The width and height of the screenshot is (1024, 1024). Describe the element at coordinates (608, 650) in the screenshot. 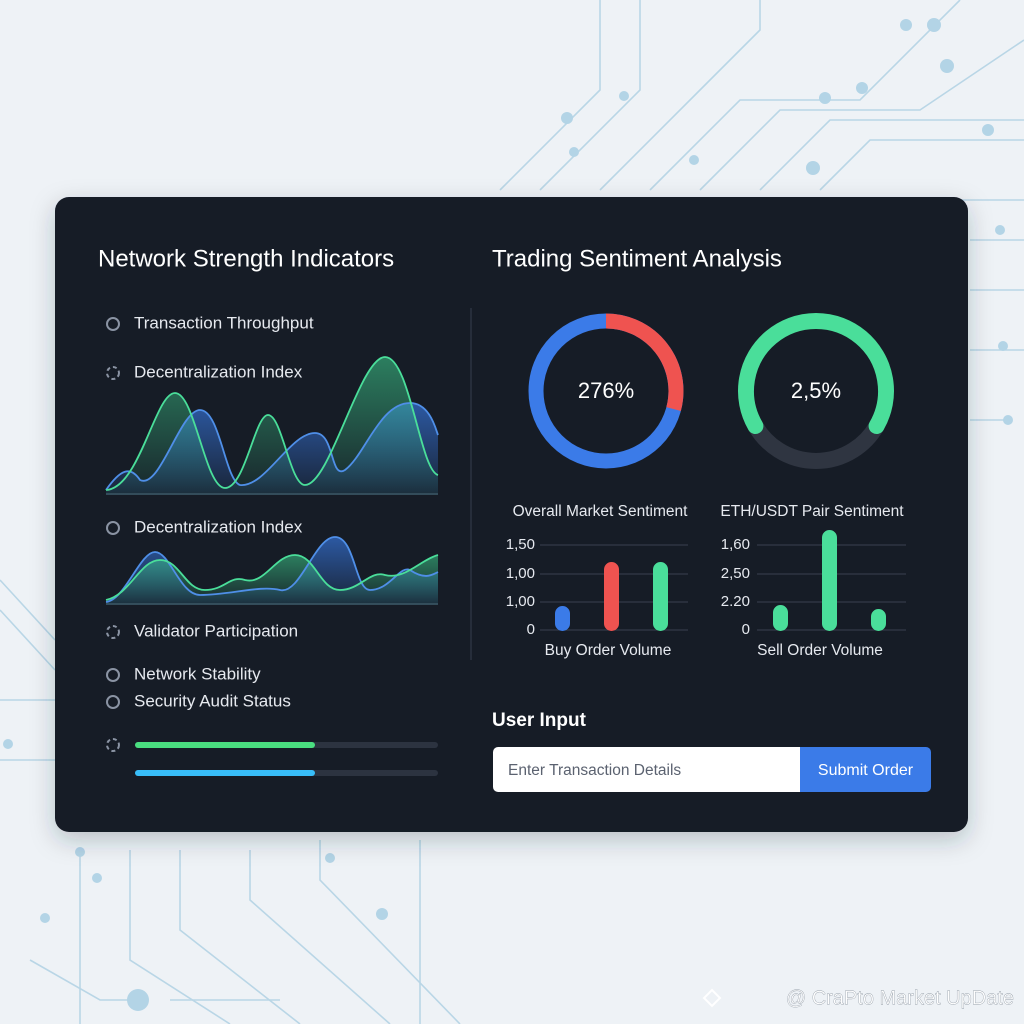

I see `chart-caption: Buy Order Volume` at that location.